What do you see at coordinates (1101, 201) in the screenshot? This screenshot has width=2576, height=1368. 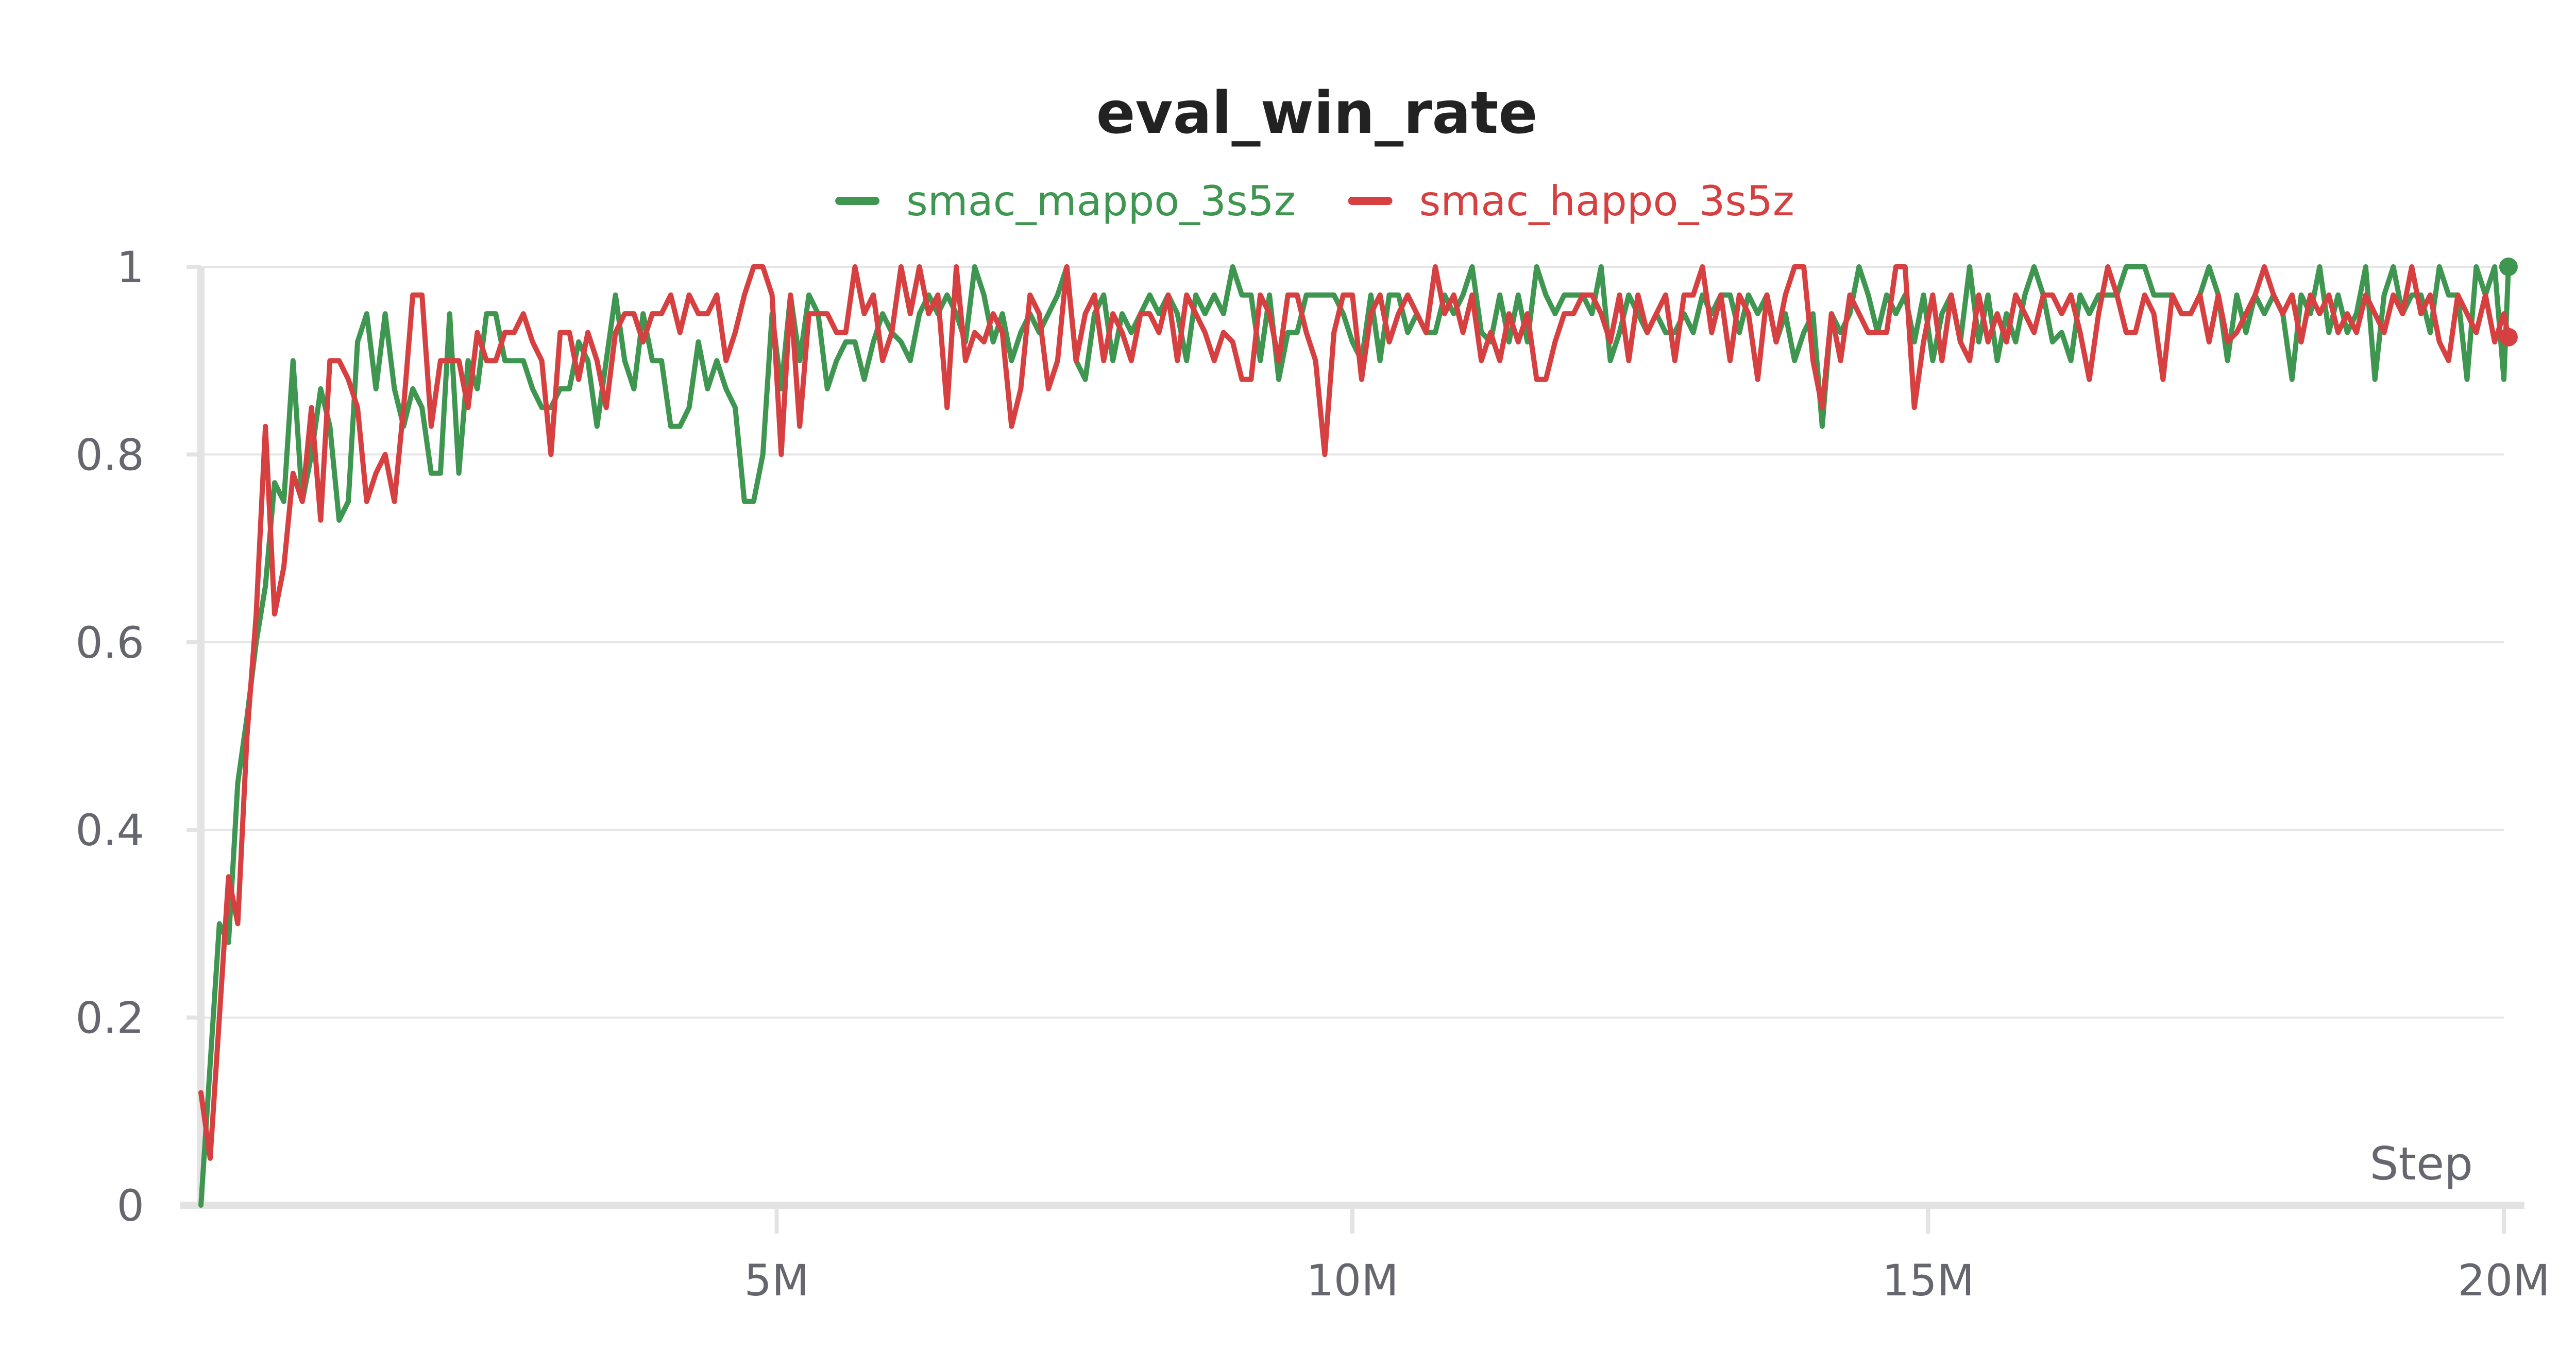 I see `legend-label: smac_mappo_3s5z` at bounding box center [1101, 201].